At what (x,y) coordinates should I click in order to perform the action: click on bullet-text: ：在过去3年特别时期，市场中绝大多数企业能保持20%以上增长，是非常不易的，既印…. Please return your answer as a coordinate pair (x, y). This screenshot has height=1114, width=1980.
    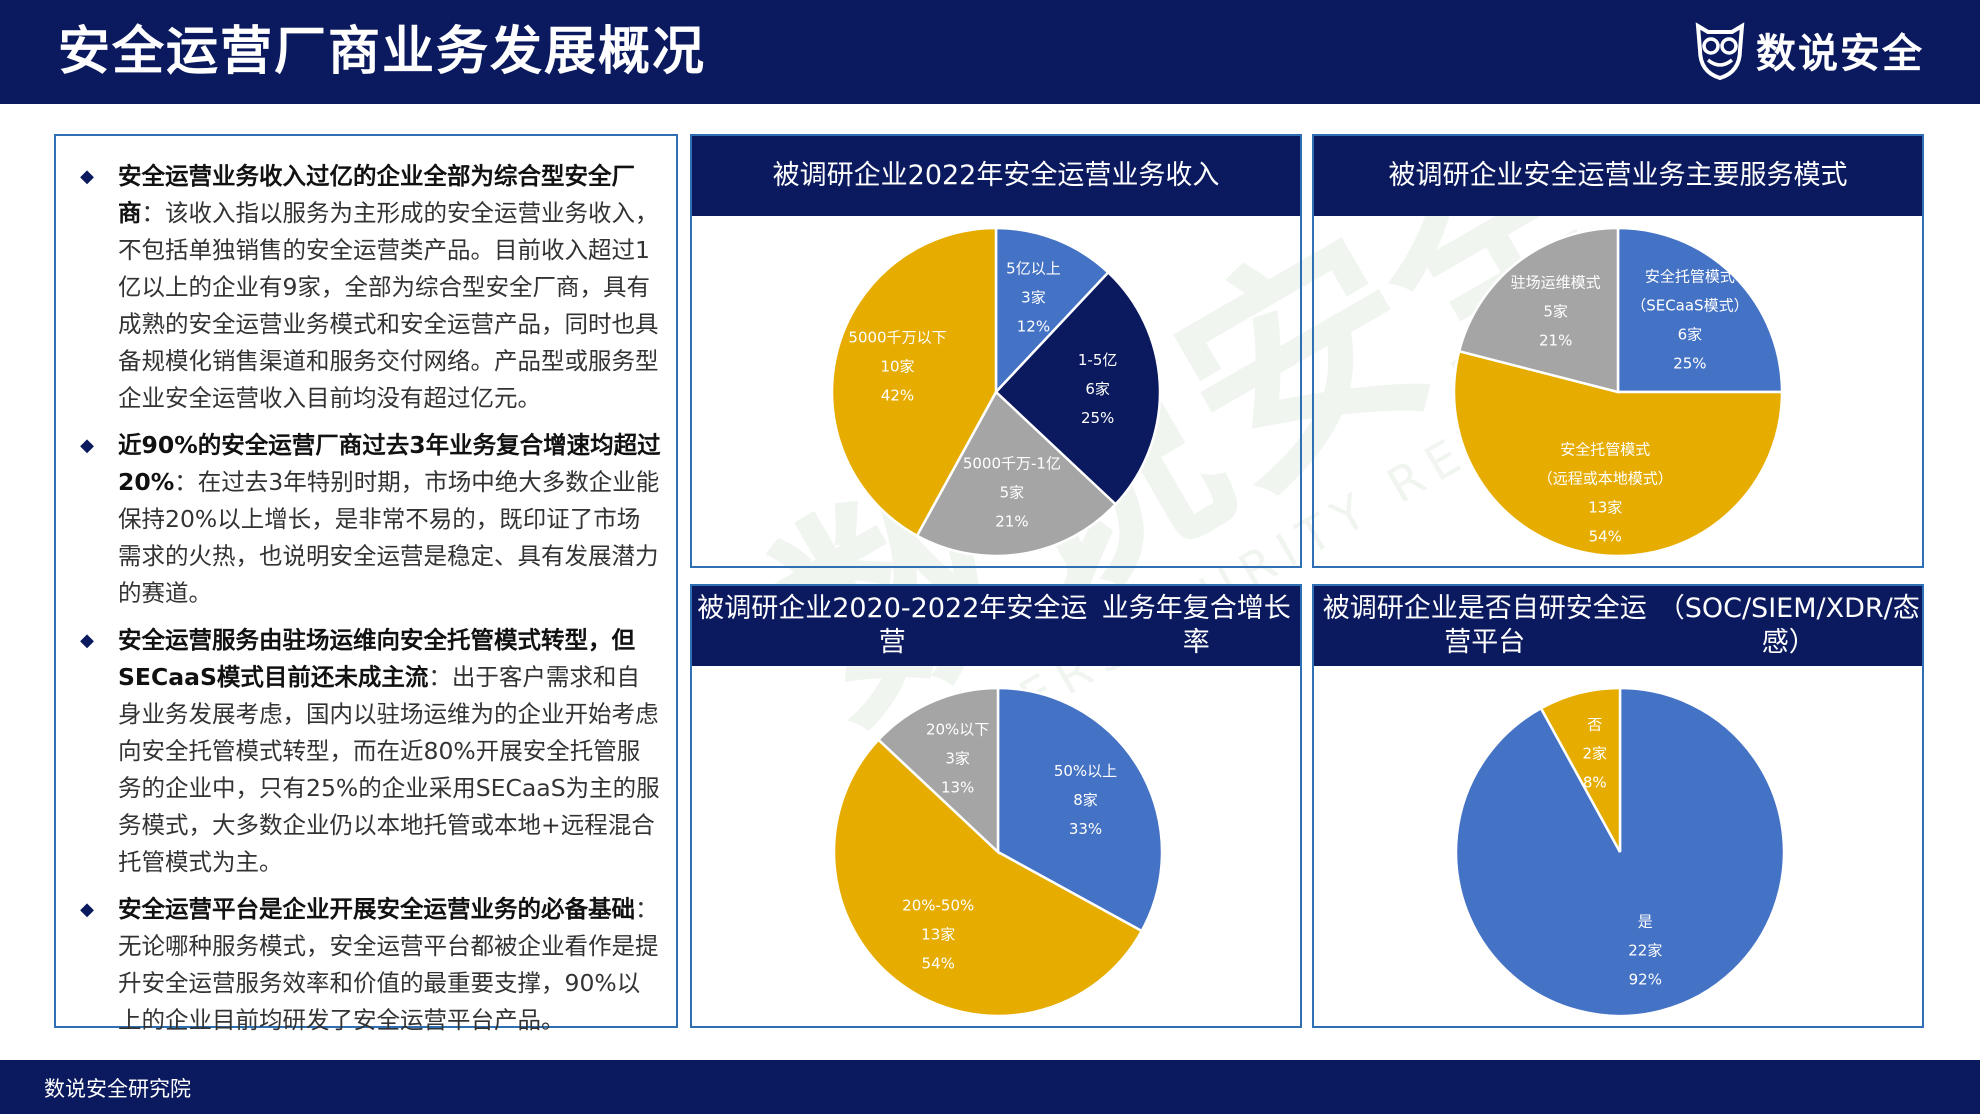
    Looking at the image, I should click on (389, 537).